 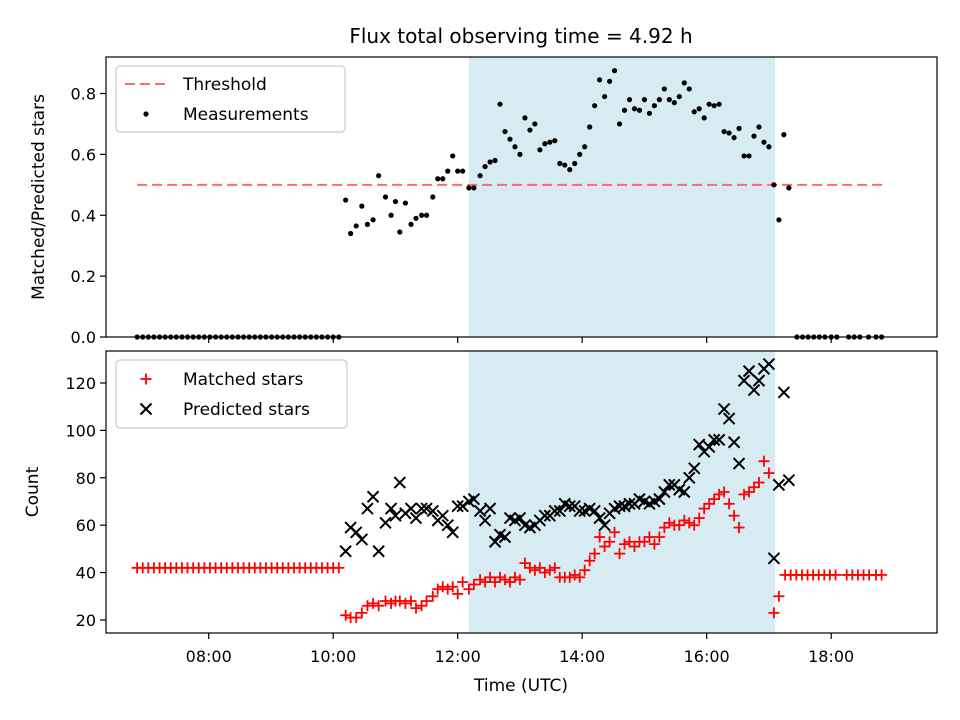 I want to click on x-tick-label: 16:00, so click(x=707, y=656).